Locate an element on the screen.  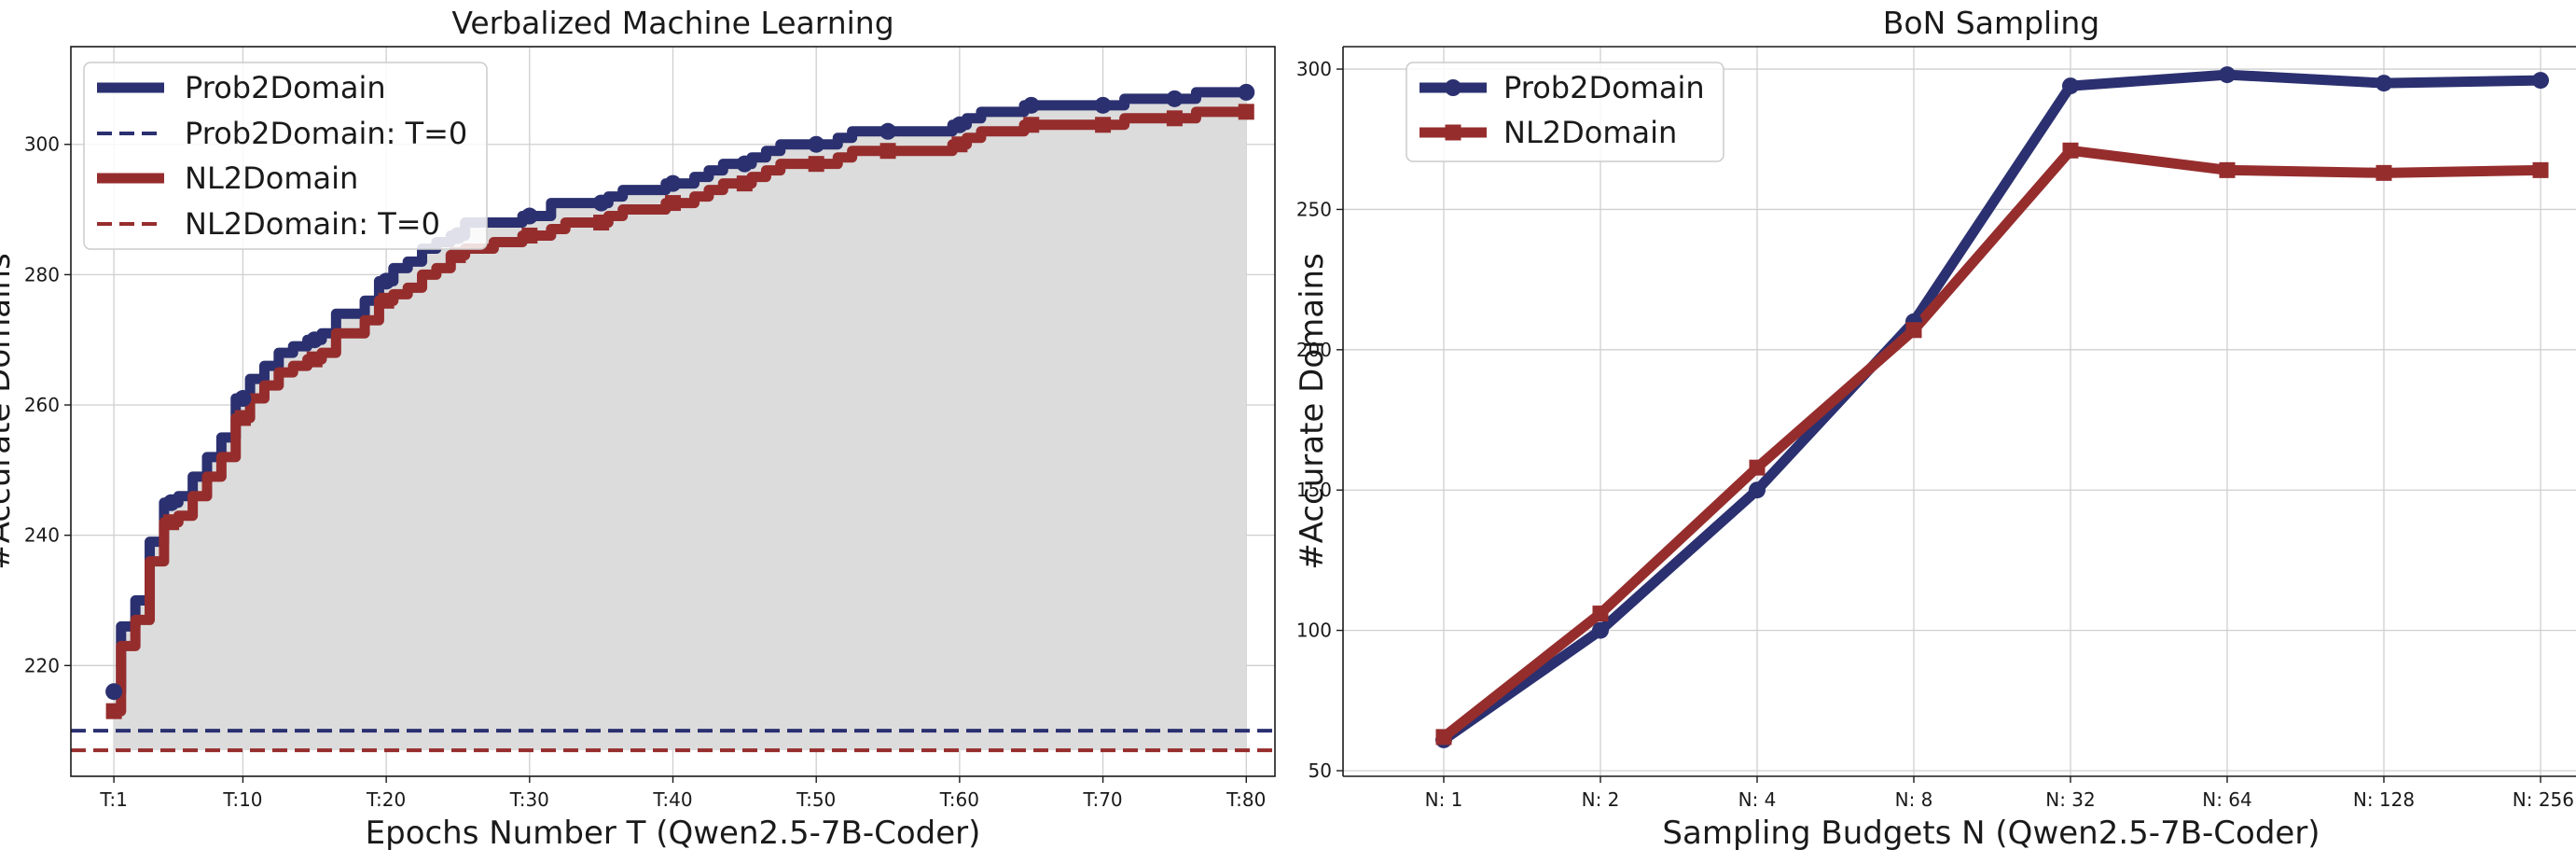
x-tick-label: T:10 is located at coordinates (242, 800).